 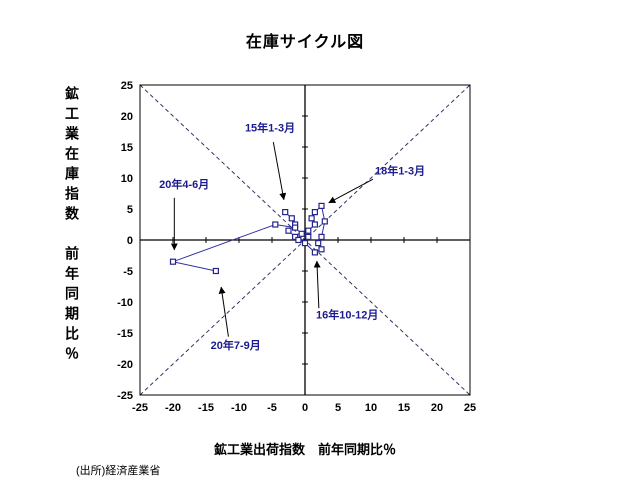 I want to click on annotation-label: 16年10-12月, so click(x=347, y=315).